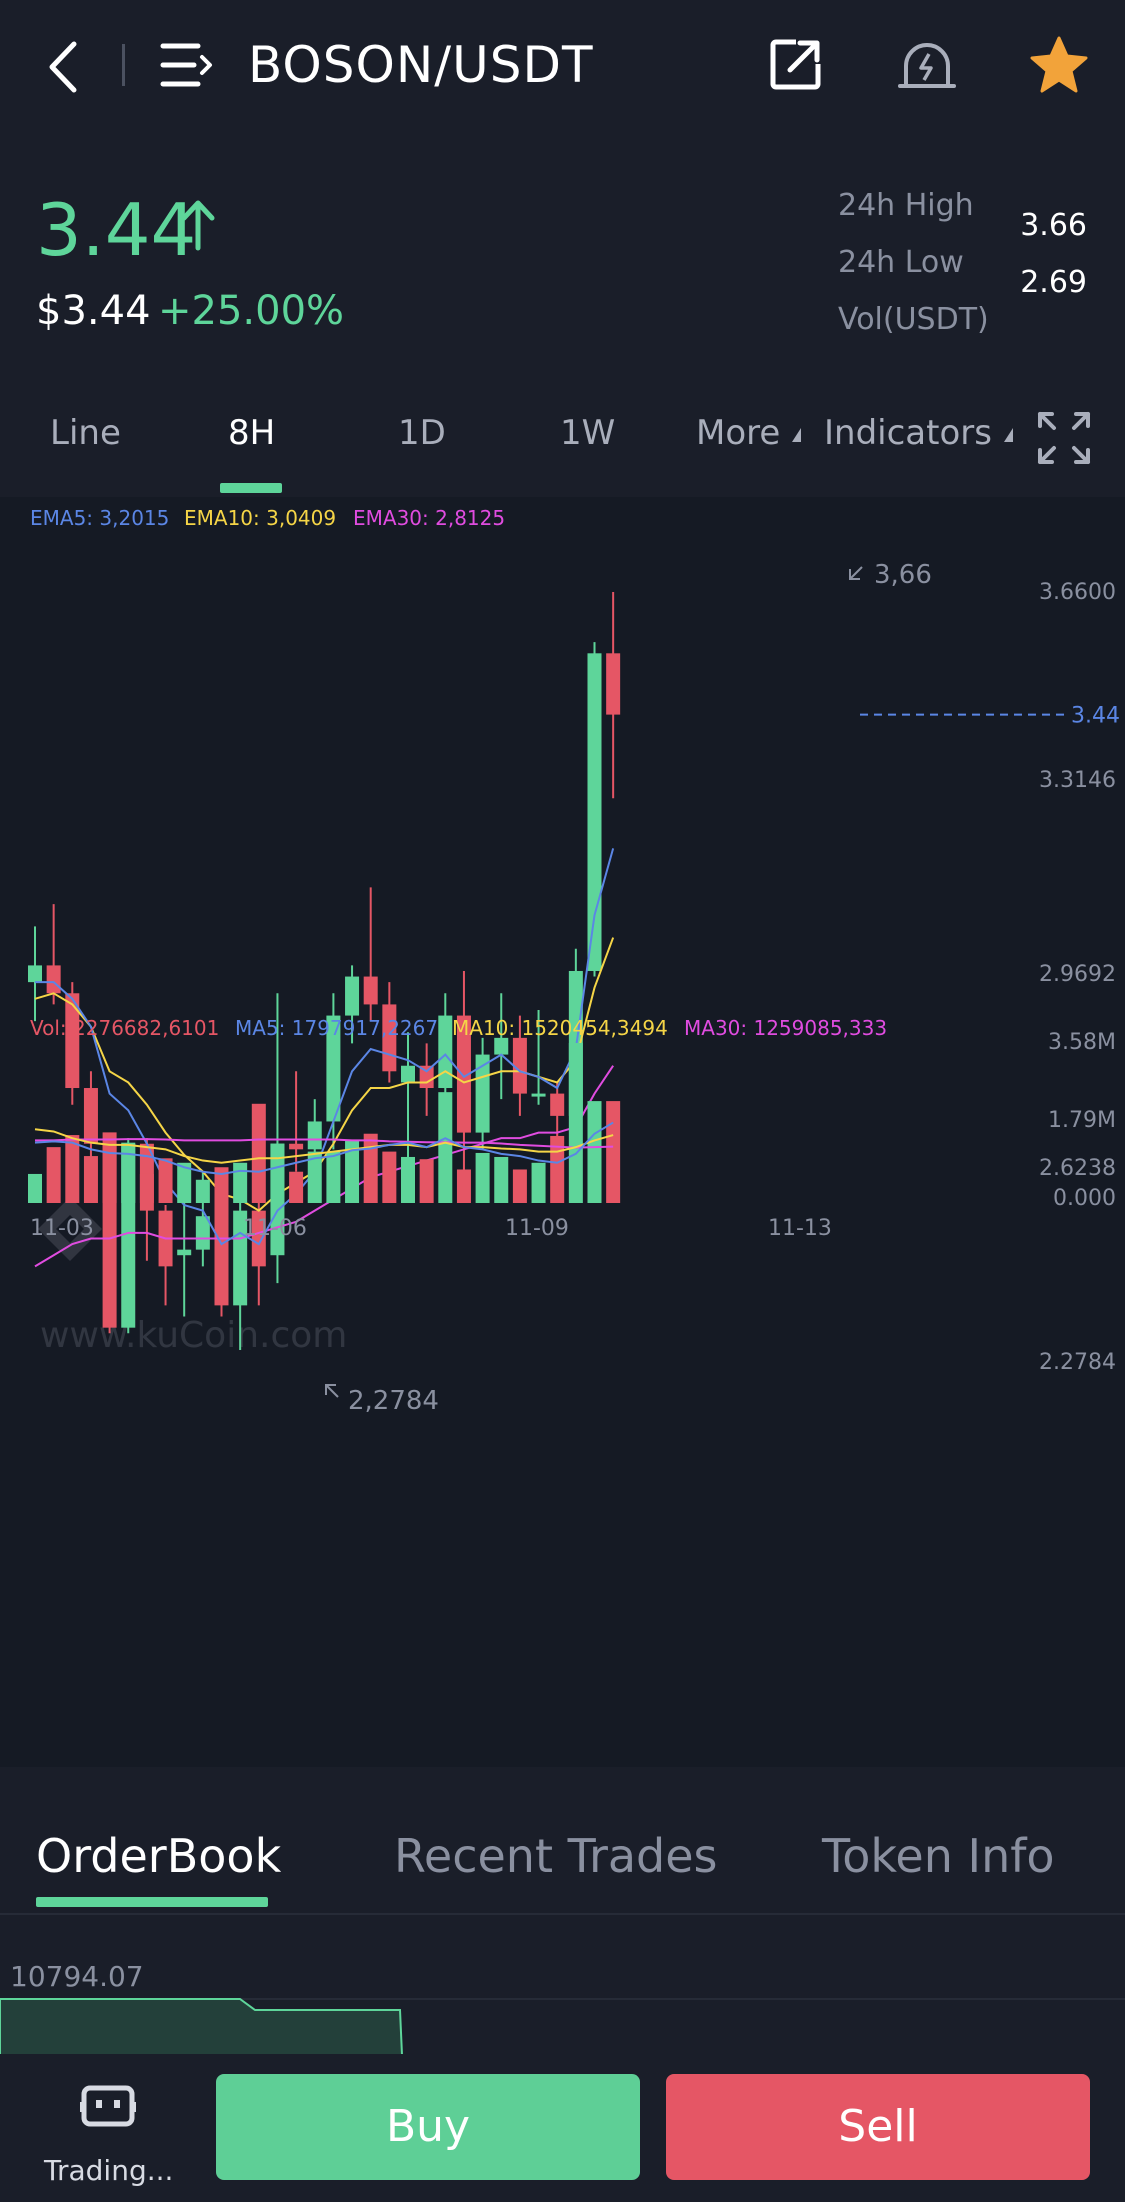 Image resolution: width=1125 pixels, height=2202 pixels. Describe the element at coordinates (903, 575) in the screenshot. I see `max-price-label: 3,66` at that location.